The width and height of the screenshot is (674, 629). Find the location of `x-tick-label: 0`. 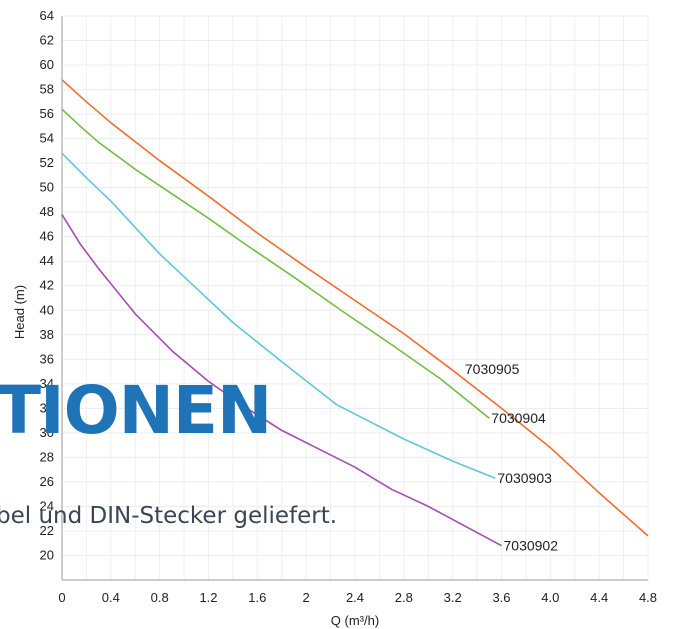

x-tick-label: 0 is located at coordinates (61, 597).